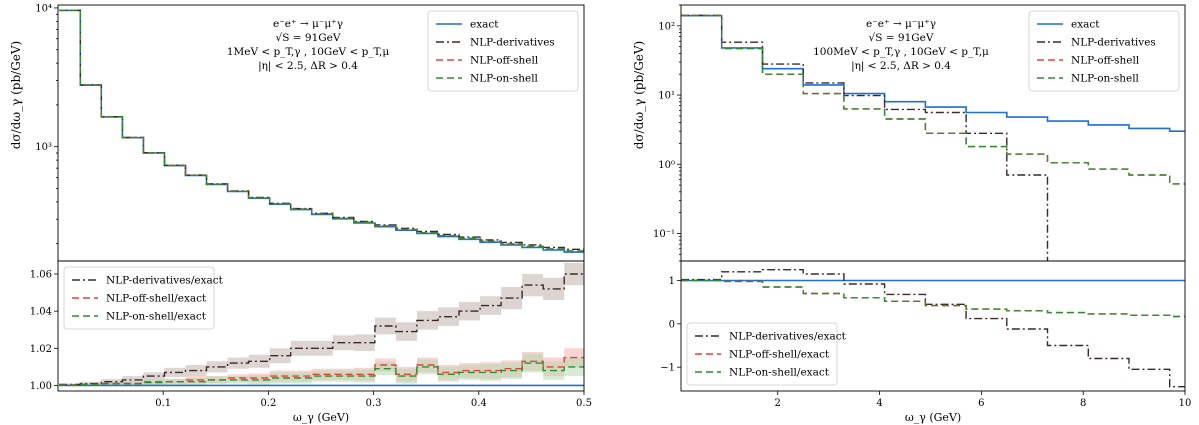 The image size is (1199, 425). I want to click on y-tick-label: 10⁴, so click(43, 8).